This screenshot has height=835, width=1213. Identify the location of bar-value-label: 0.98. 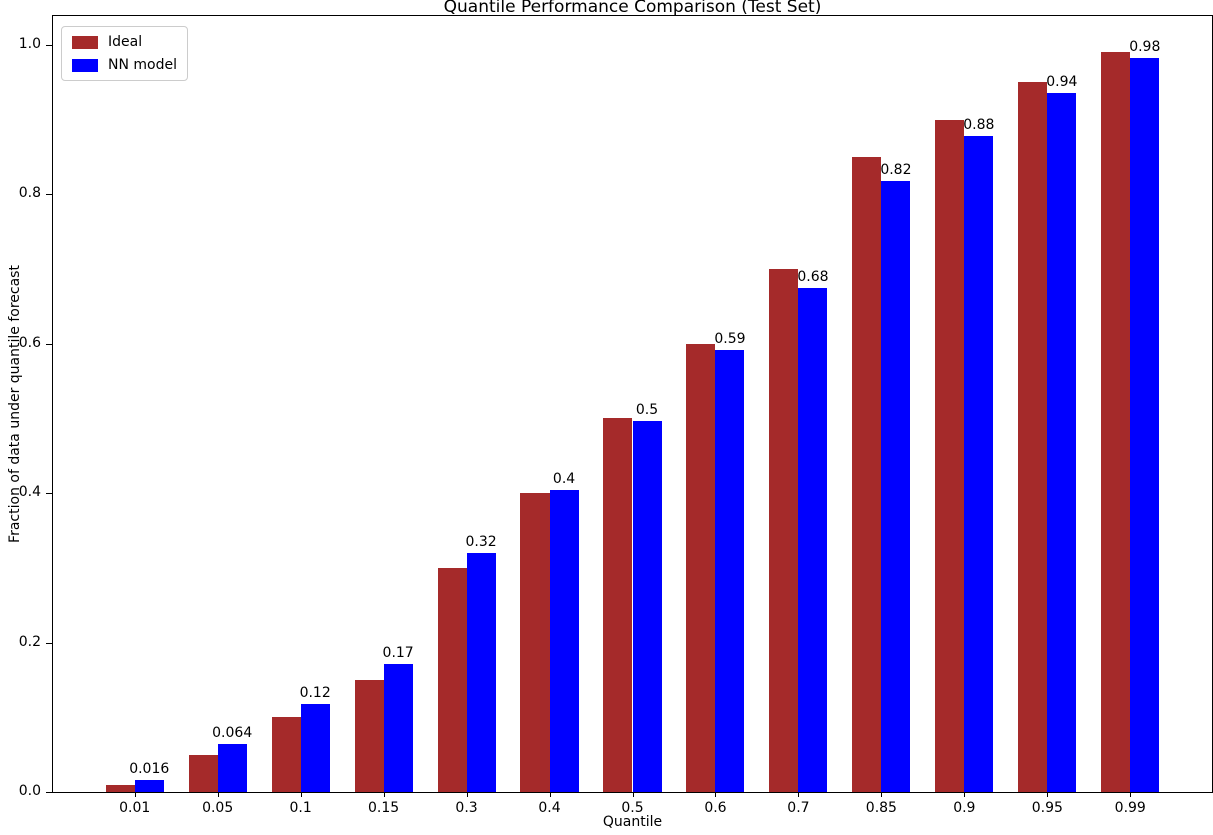
(1145, 46).